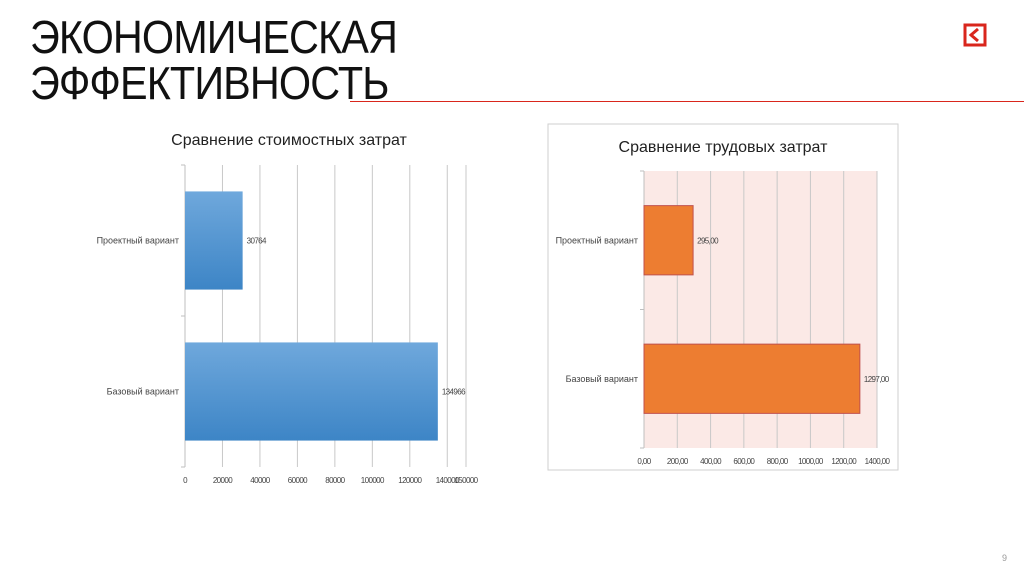 The width and height of the screenshot is (1024, 574). I want to click on page-title-line-2: ЭФФЕКТИВНОСТЬ, so click(209, 83).